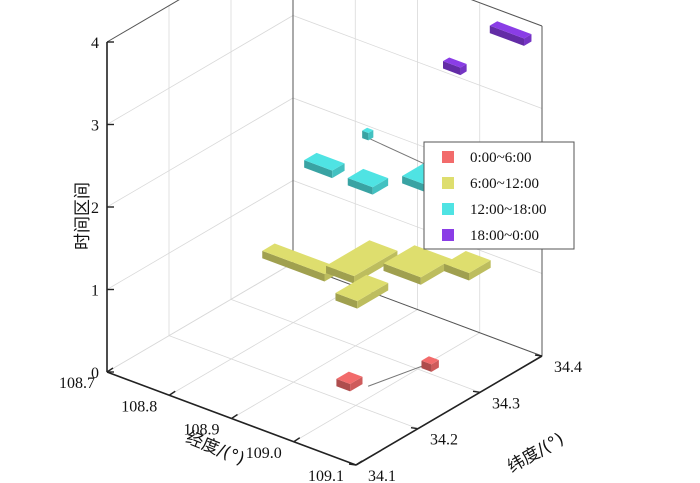 This screenshot has height=483, width=700. Describe the element at coordinates (500, 158) in the screenshot. I see `legend-label: 0:00~6:00` at that location.